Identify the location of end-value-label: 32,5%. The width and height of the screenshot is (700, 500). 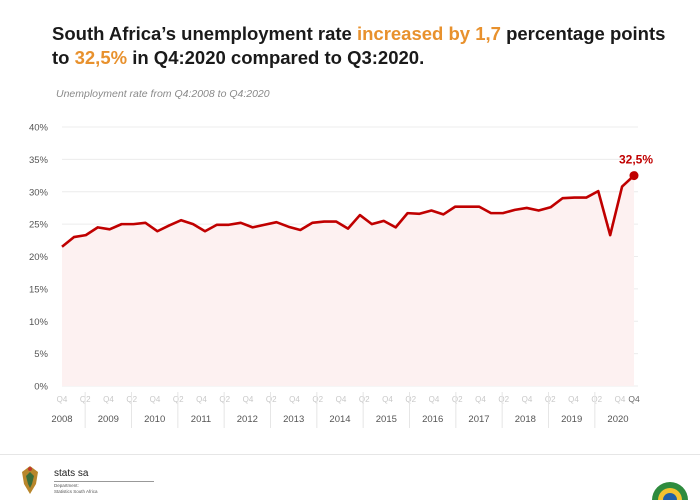
(636, 160).